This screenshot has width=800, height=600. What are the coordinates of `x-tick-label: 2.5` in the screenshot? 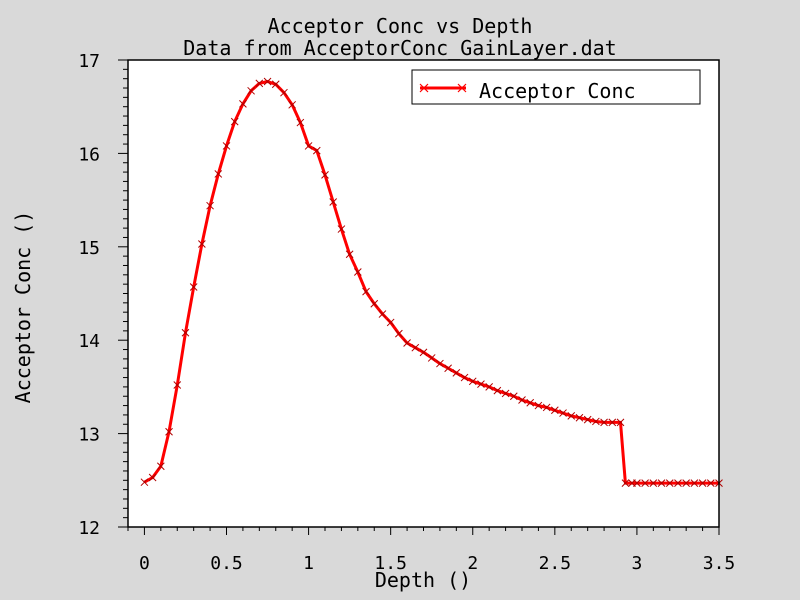 It's located at (555, 563).